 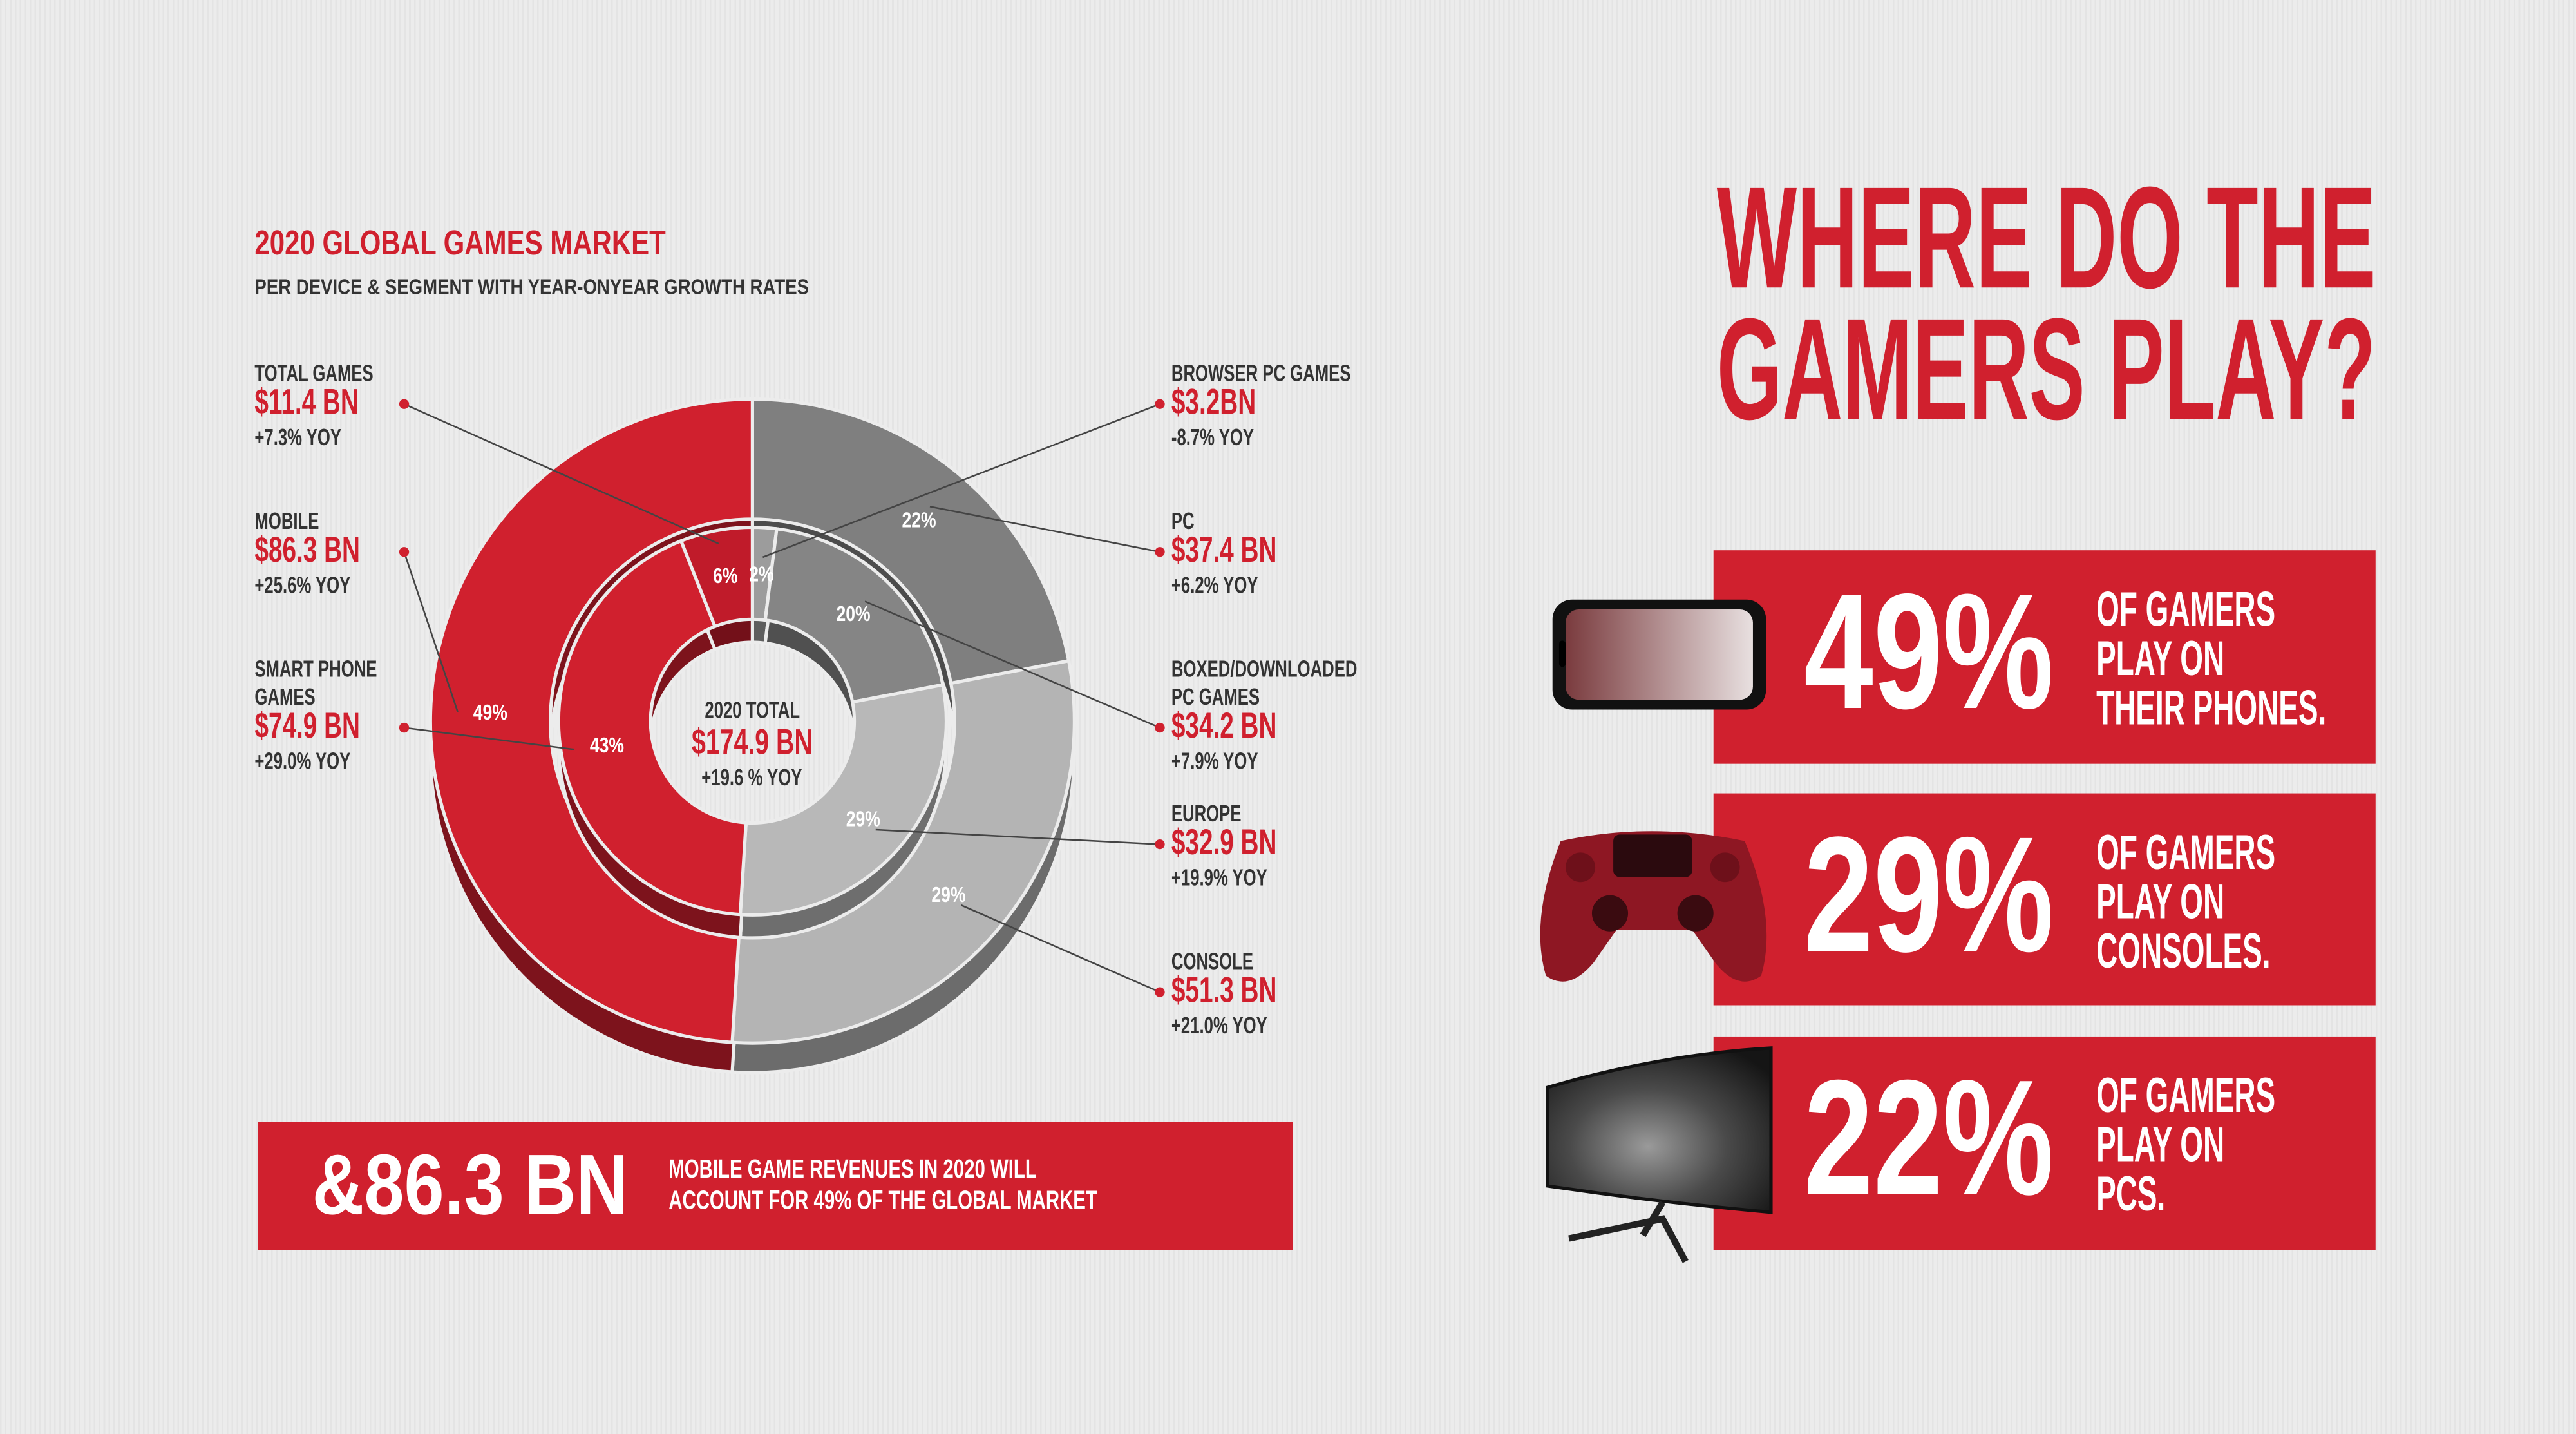 What do you see at coordinates (1206, 813) in the screenshot?
I see `callout-label: EUROPE` at bounding box center [1206, 813].